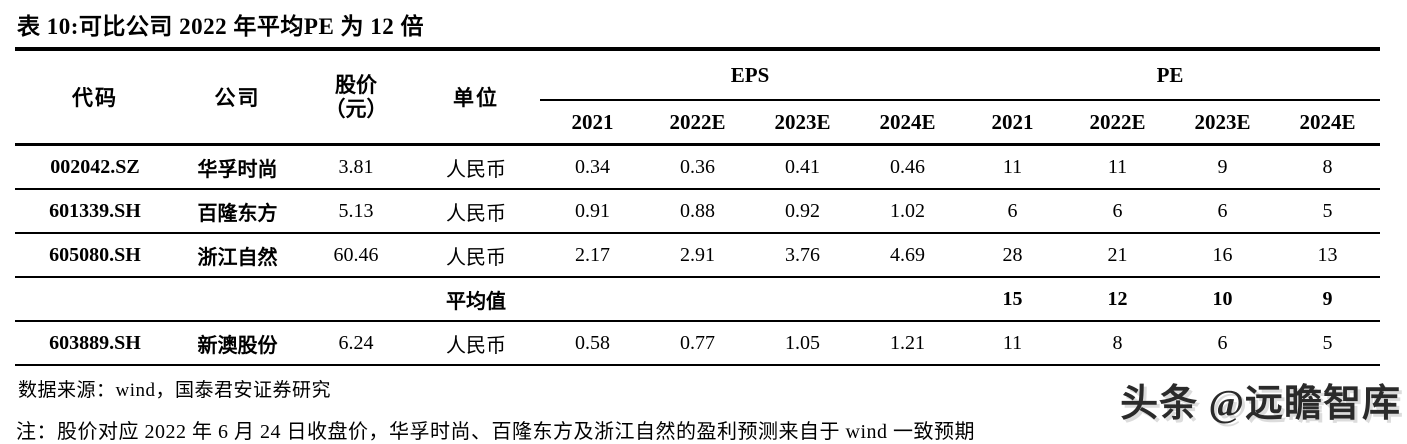 The width and height of the screenshot is (1407, 444). What do you see at coordinates (1223, 255) in the screenshot?
I see `cell-pe-2023e: 16` at bounding box center [1223, 255].